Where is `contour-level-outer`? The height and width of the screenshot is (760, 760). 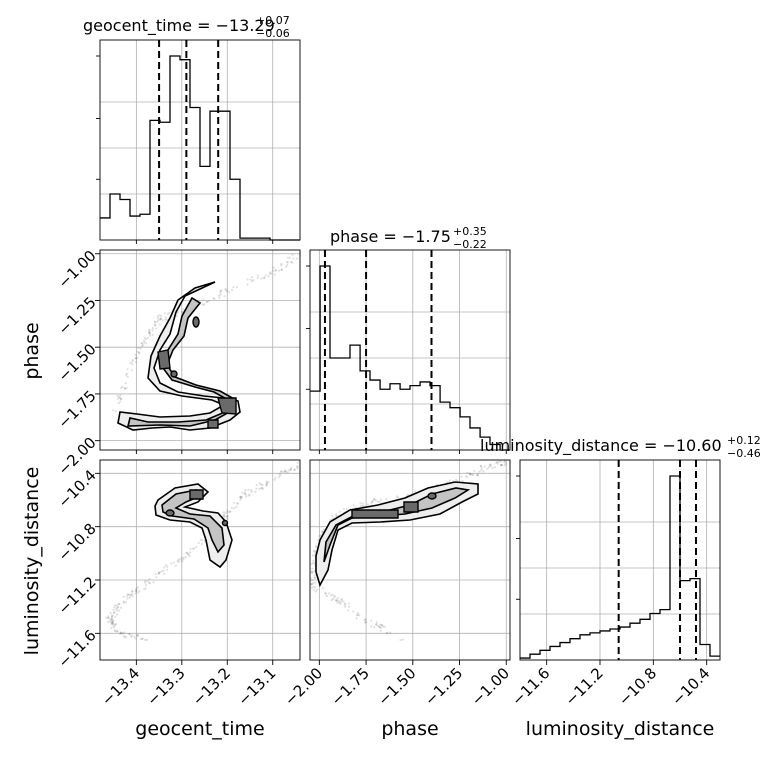 contour-level-outer is located at coordinates (179, 356).